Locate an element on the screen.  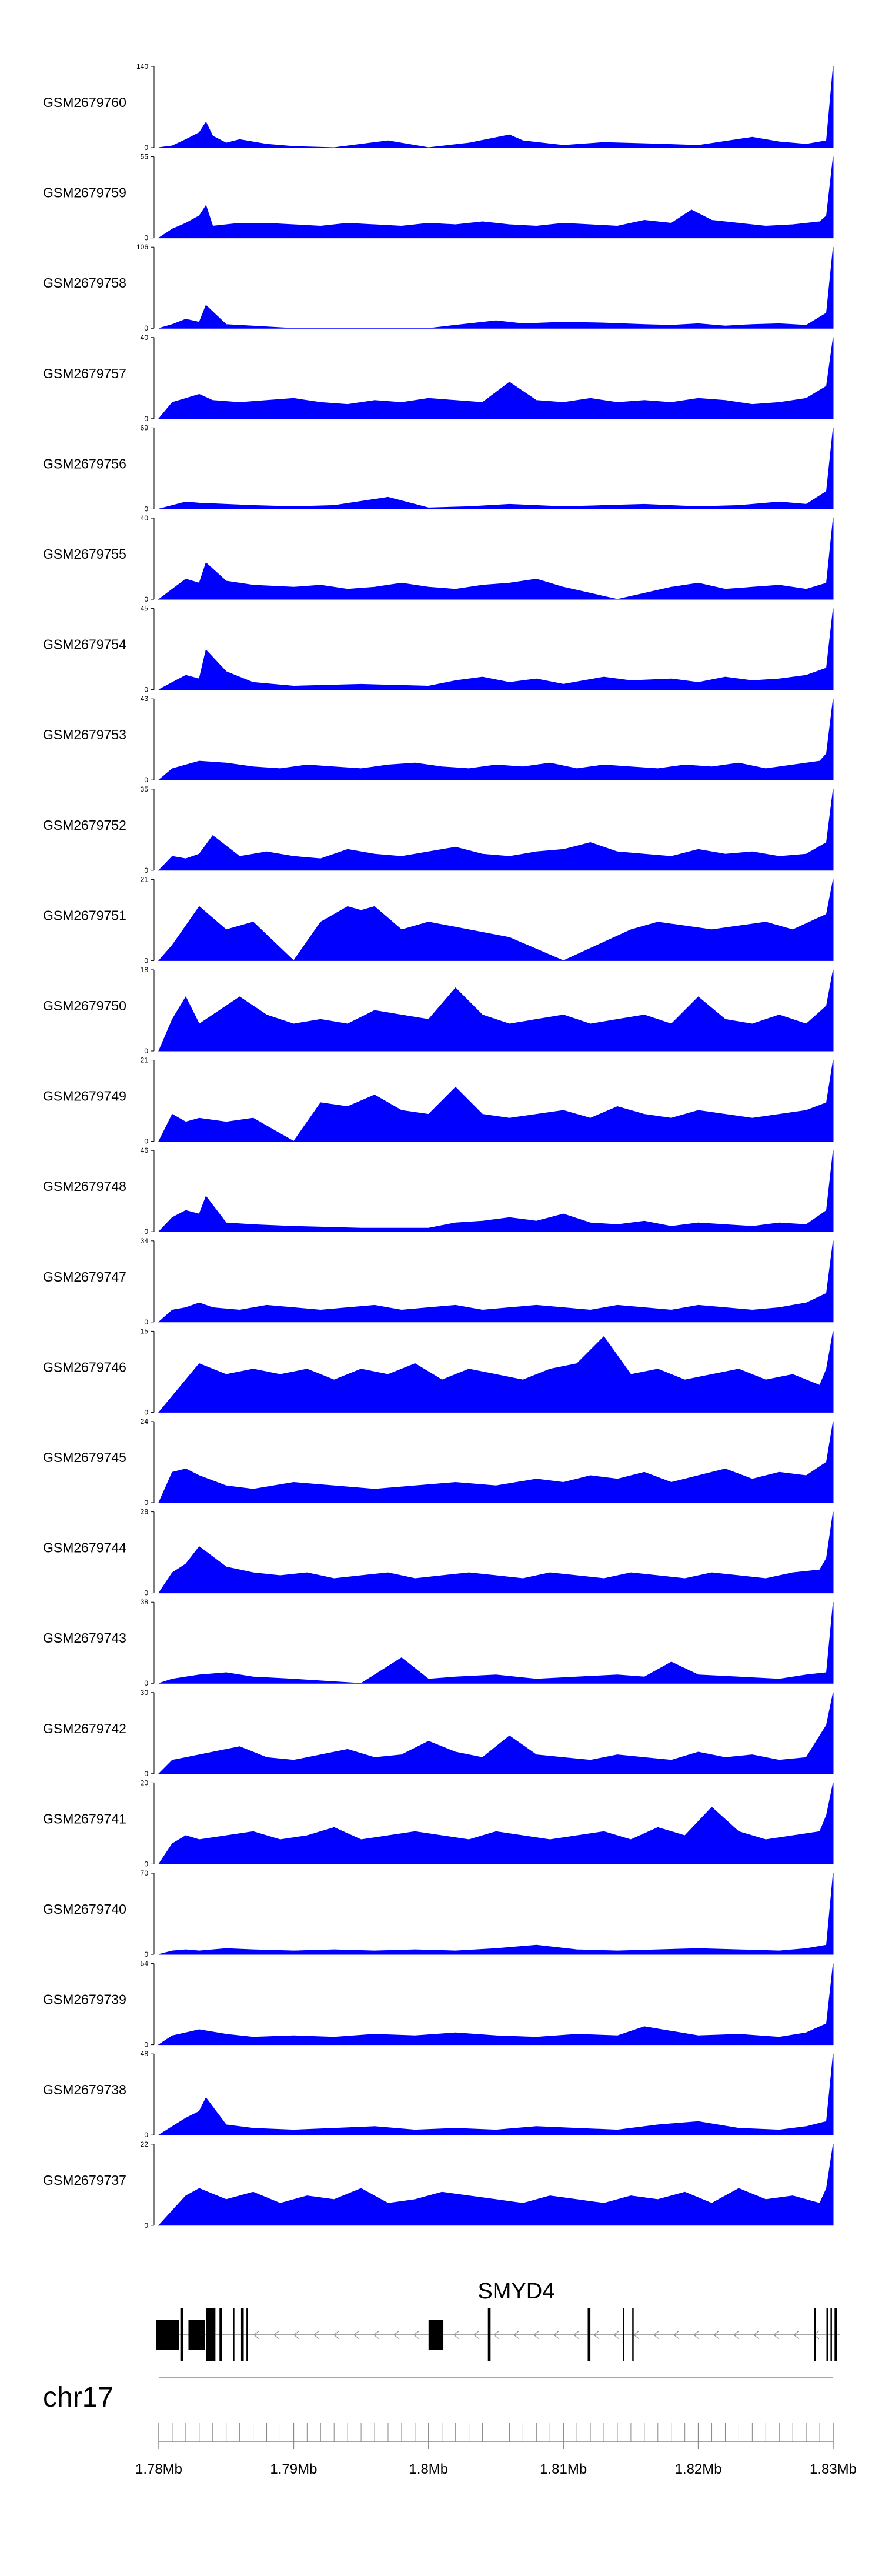
coverage-track: GSM2679753 43 0 is located at coordinates (438, 739).